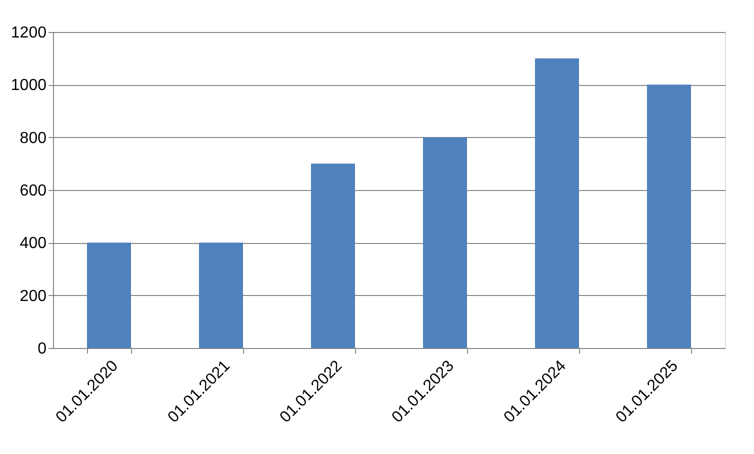  What do you see at coordinates (33, 296) in the screenshot?
I see `y-tick-label: 200` at bounding box center [33, 296].